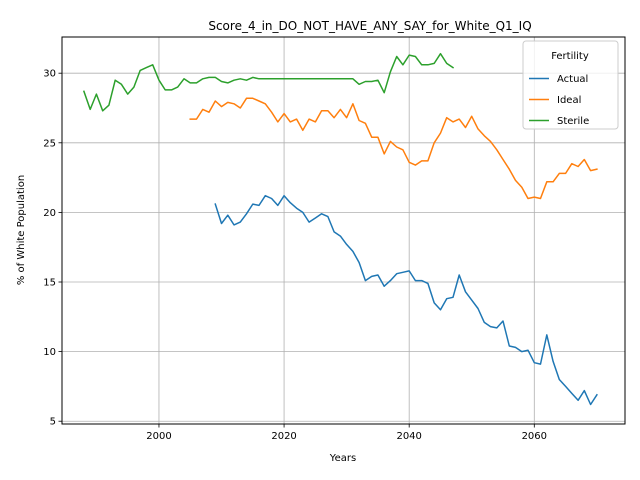  Describe the element at coordinates (21, 230) in the screenshot. I see `y-axis-title: % of White Population` at that location.